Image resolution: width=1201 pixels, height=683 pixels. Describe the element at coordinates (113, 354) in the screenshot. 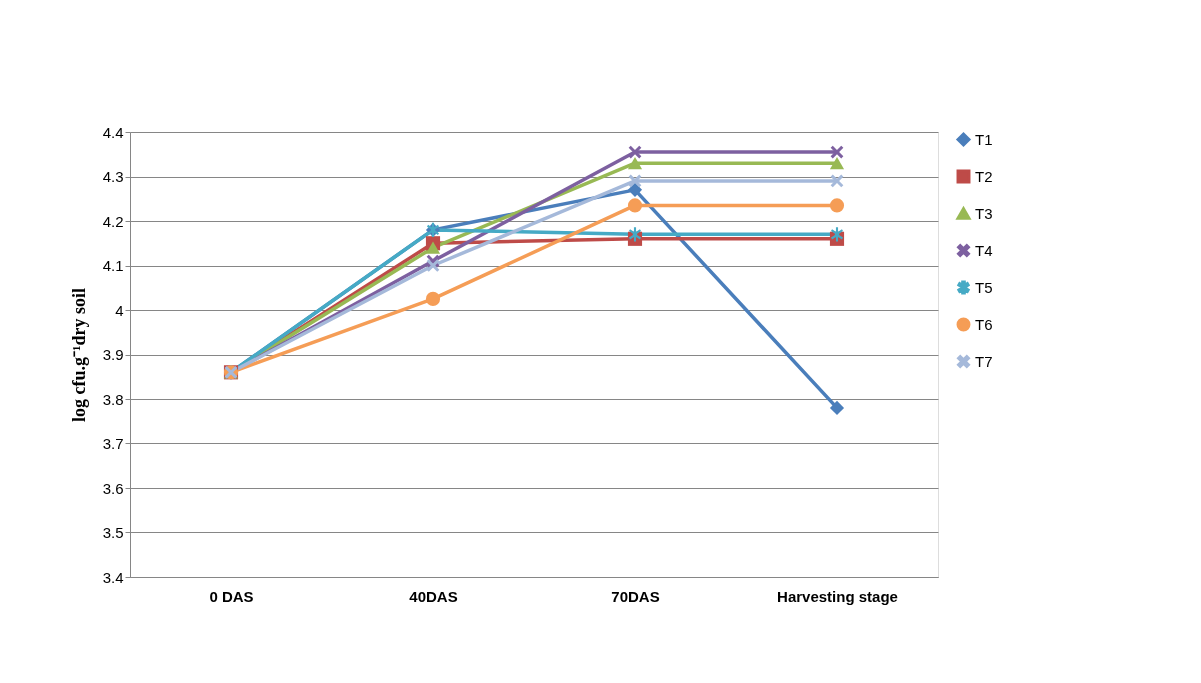

I see `y-tick-label: 3.9` at that location.